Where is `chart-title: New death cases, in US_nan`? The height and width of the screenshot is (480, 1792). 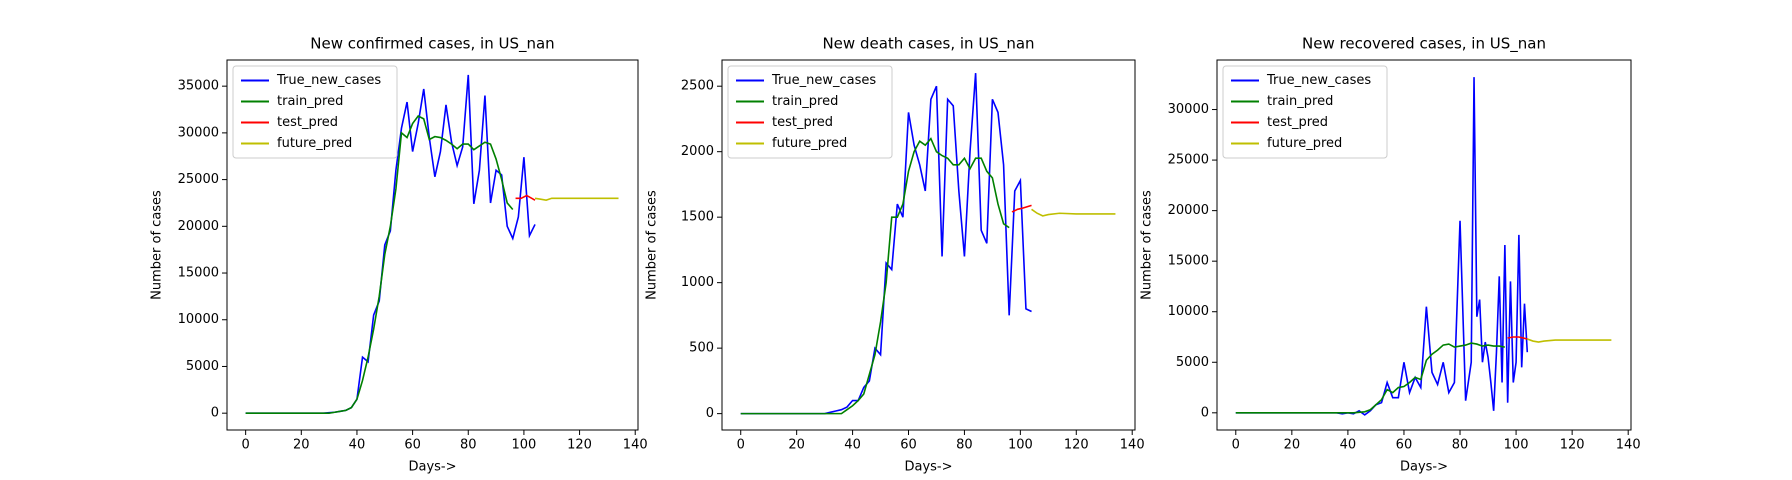
chart-title: New death cases, in US_nan is located at coordinates (928, 44).